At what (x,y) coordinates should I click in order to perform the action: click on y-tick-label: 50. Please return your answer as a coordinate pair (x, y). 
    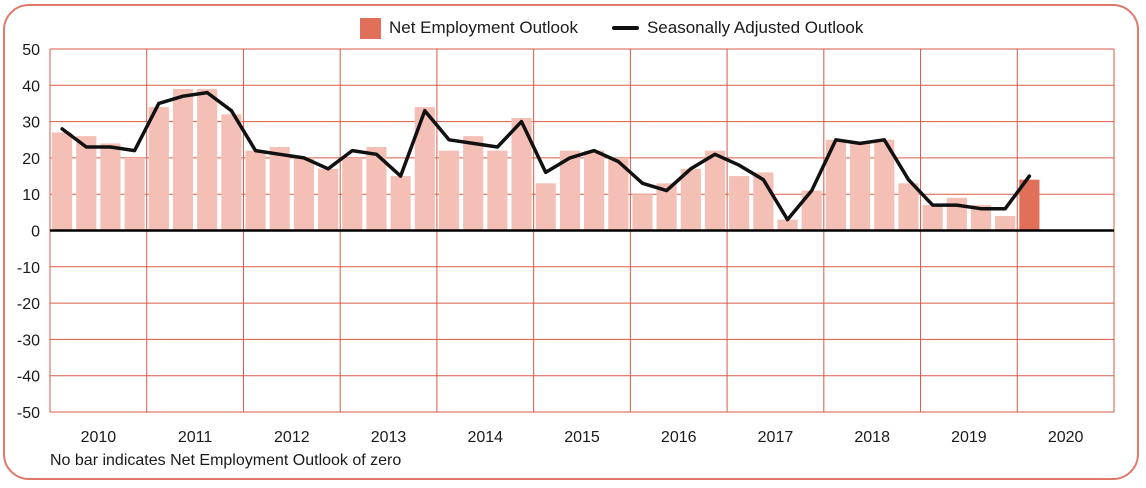
    Looking at the image, I should click on (31, 50).